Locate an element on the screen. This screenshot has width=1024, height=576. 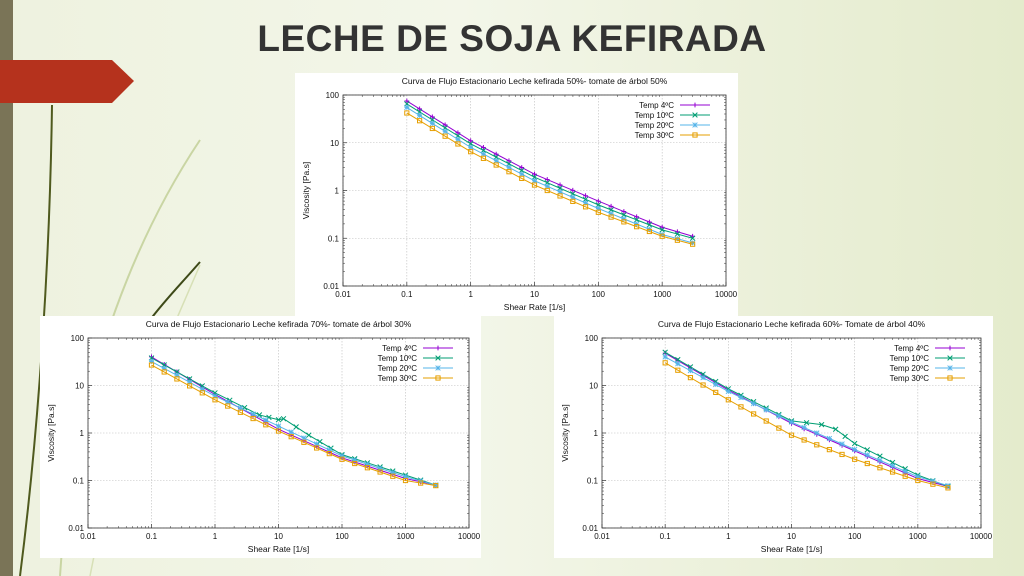
y-tick-label: 1 is located at coordinates (82, 433).